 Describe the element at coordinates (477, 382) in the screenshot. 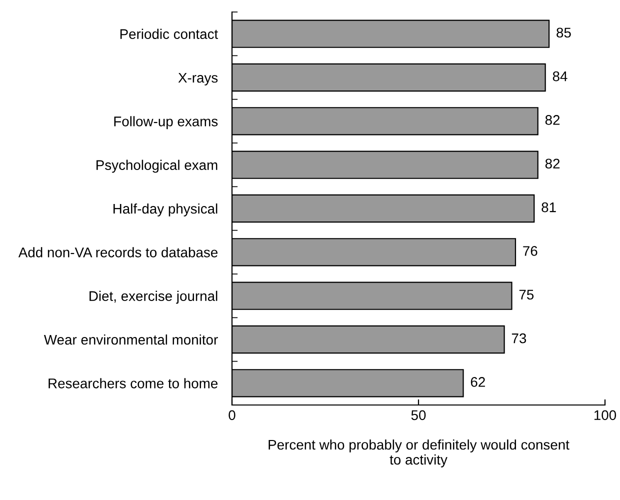

I see `data-label: 62` at that location.